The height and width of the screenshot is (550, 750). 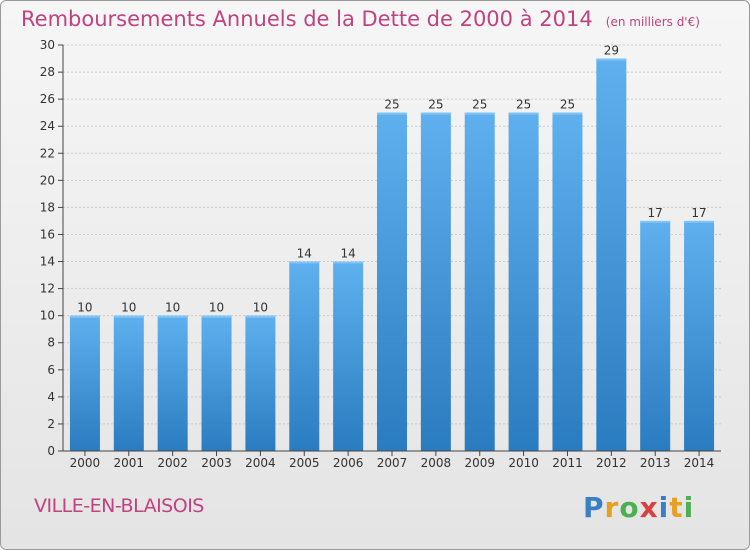 I want to click on y-tick-label: 30, so click(x=47, y=45).